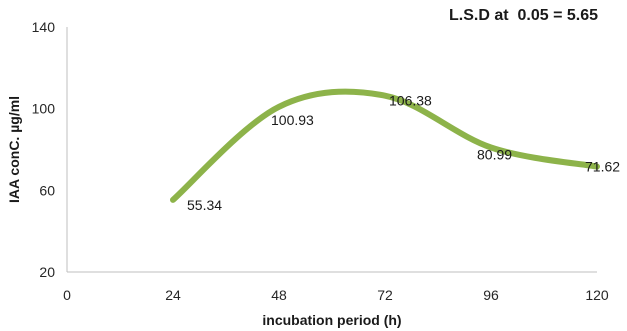 The height and width of the screenshot is (331, 627). What do you see at coordinates (336, 295) in the screenshot?
I see `x-tick-labels: 0 24 48 72 96 120` at bounding box center [336, 295].